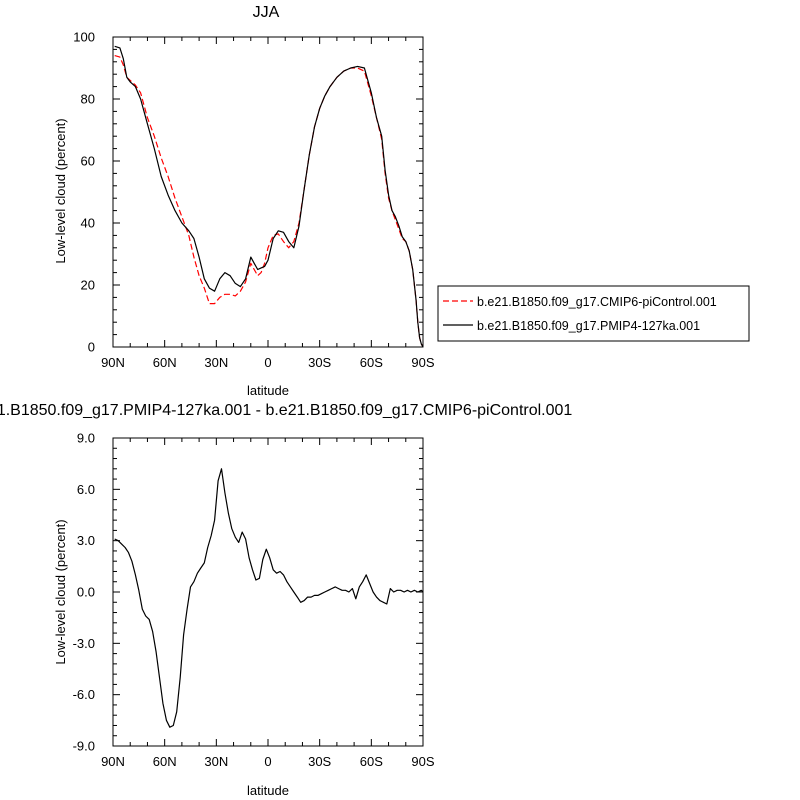 The width and height of the screenshot is (800, 800). What do you see at coordinates (86, 438) in the screenshot?
I see `y-tick-label: 9.0` at bounding box center [86, 438].